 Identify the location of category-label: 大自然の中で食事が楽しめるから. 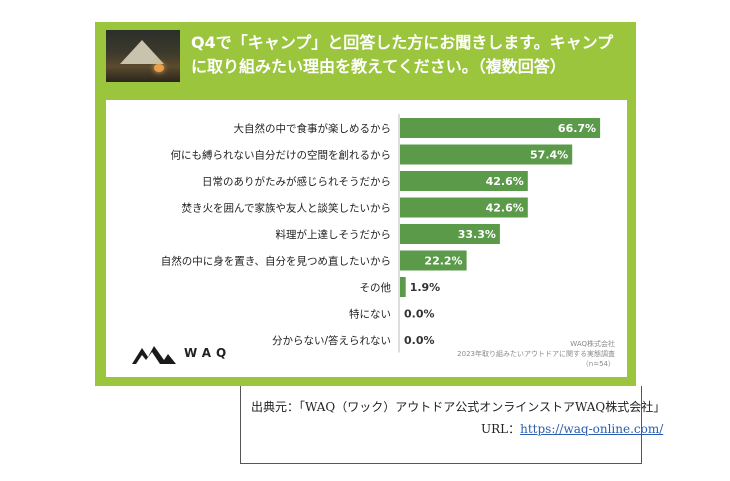
(313, 128).